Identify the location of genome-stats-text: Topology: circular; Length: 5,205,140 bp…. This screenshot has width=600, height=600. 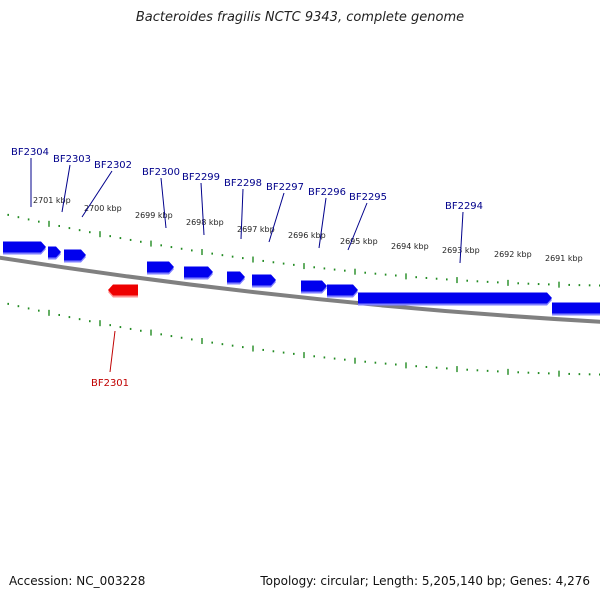
(425, 581).